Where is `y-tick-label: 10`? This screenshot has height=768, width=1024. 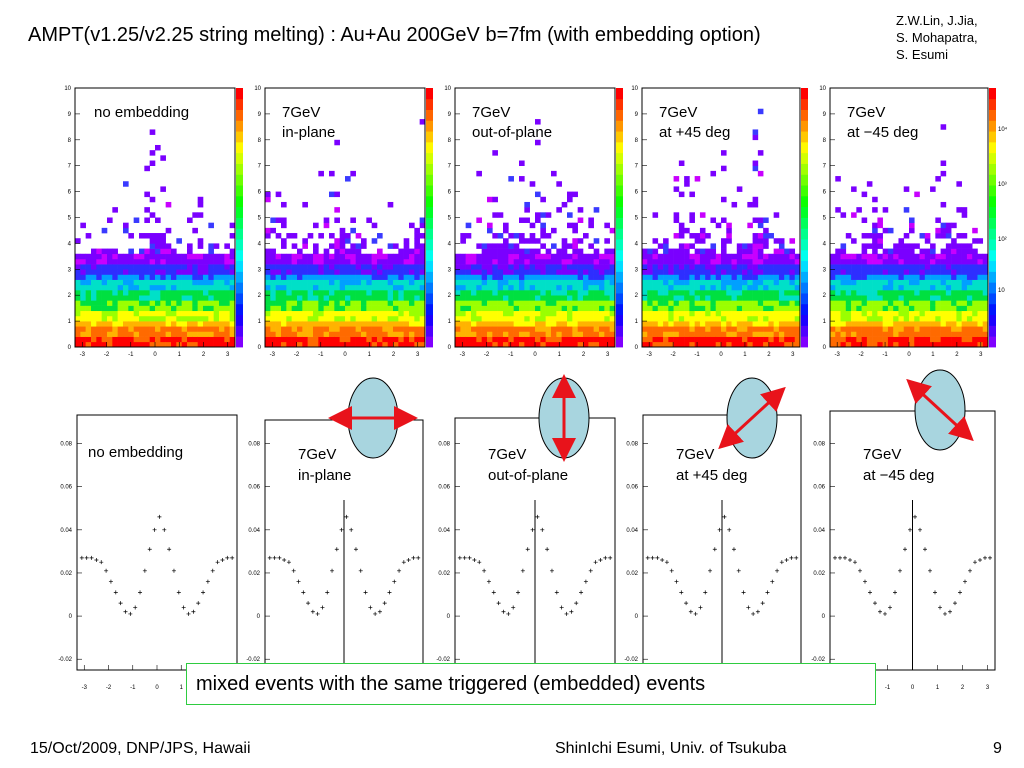
y-tick-label: 10 is located at coordinates (447, 89).